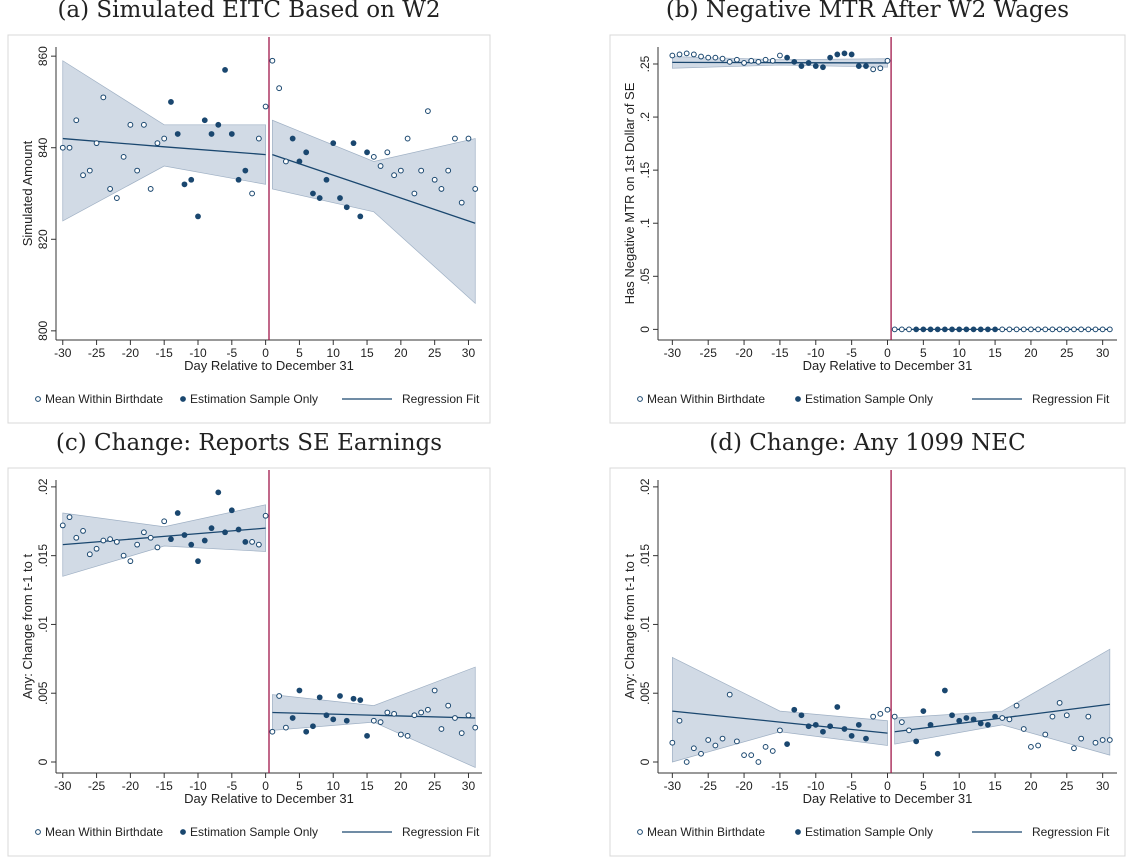 This screenshot has width=1128, height=860. Describe the element at coordinates (441, 832) in the screenshot. I see `legend-label: Regression Fit` at that location.